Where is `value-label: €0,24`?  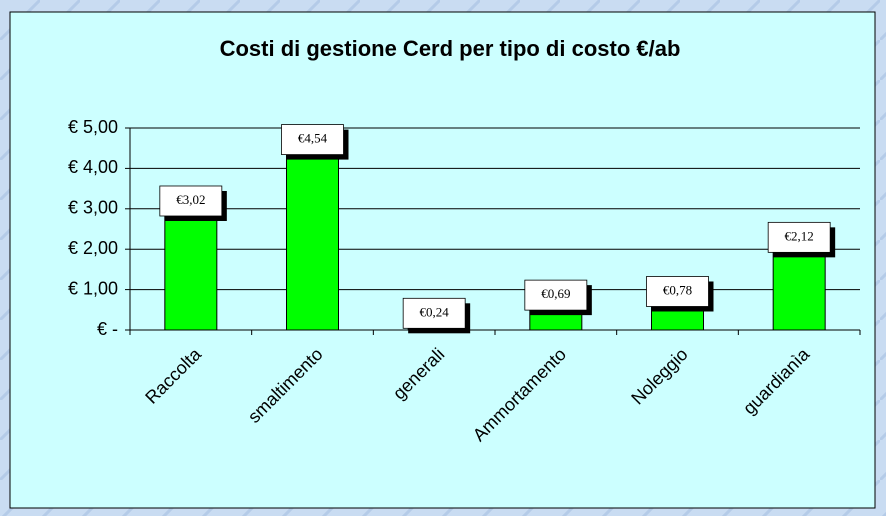 value-label: €0,24 is located at coordinates (435, 311).